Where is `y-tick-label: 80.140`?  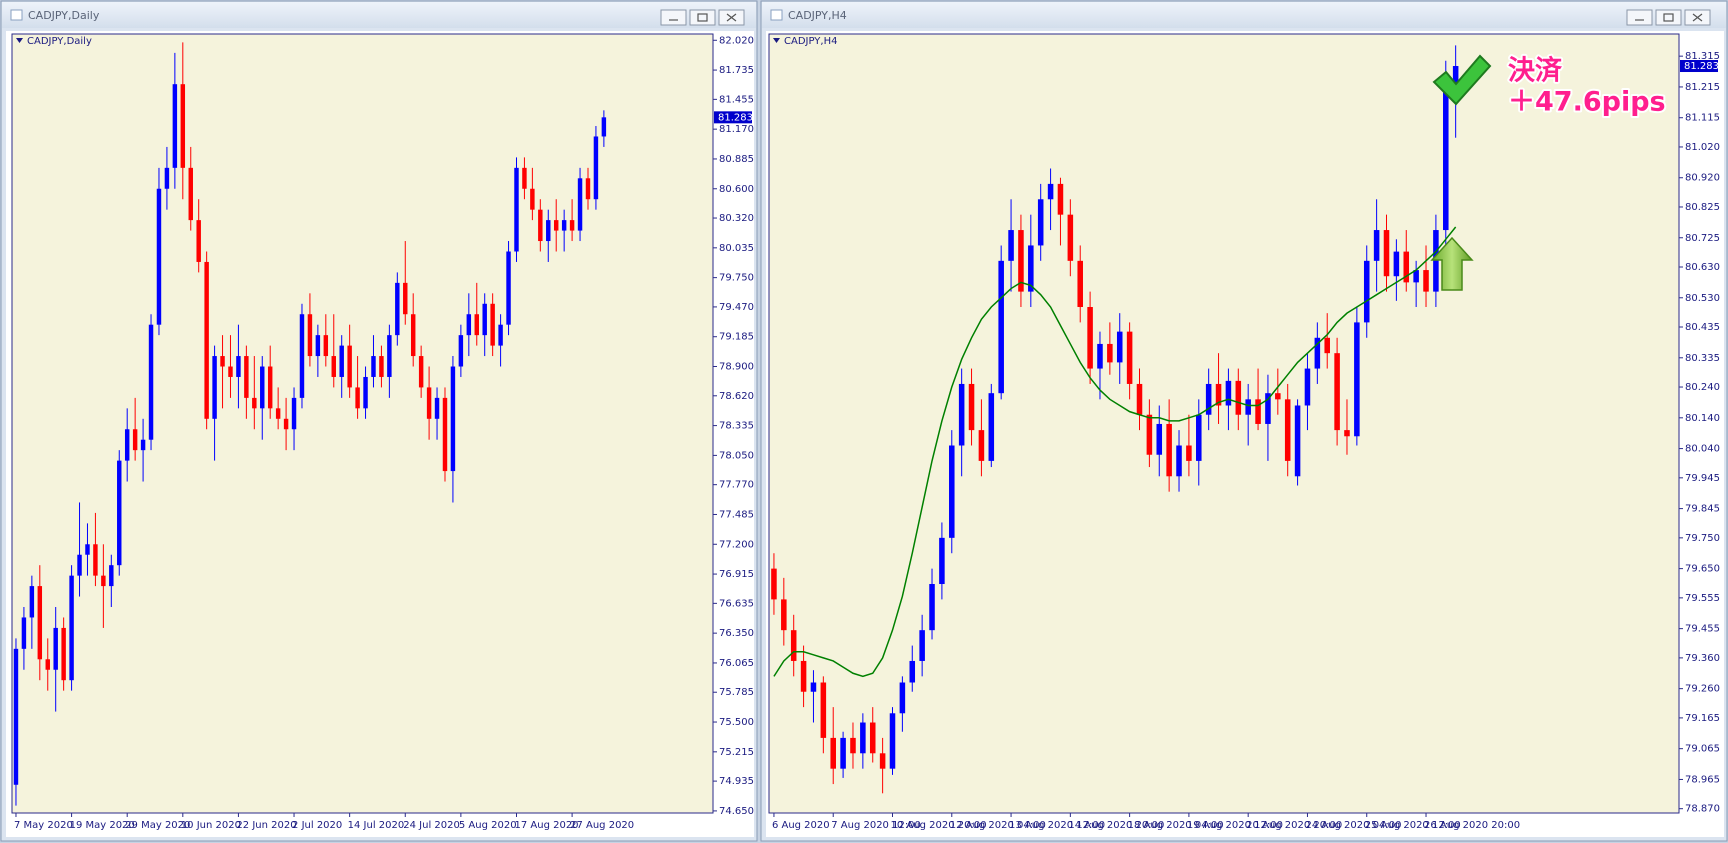
y-tick-label: 80.140 is located at coordinates (1702, 418).